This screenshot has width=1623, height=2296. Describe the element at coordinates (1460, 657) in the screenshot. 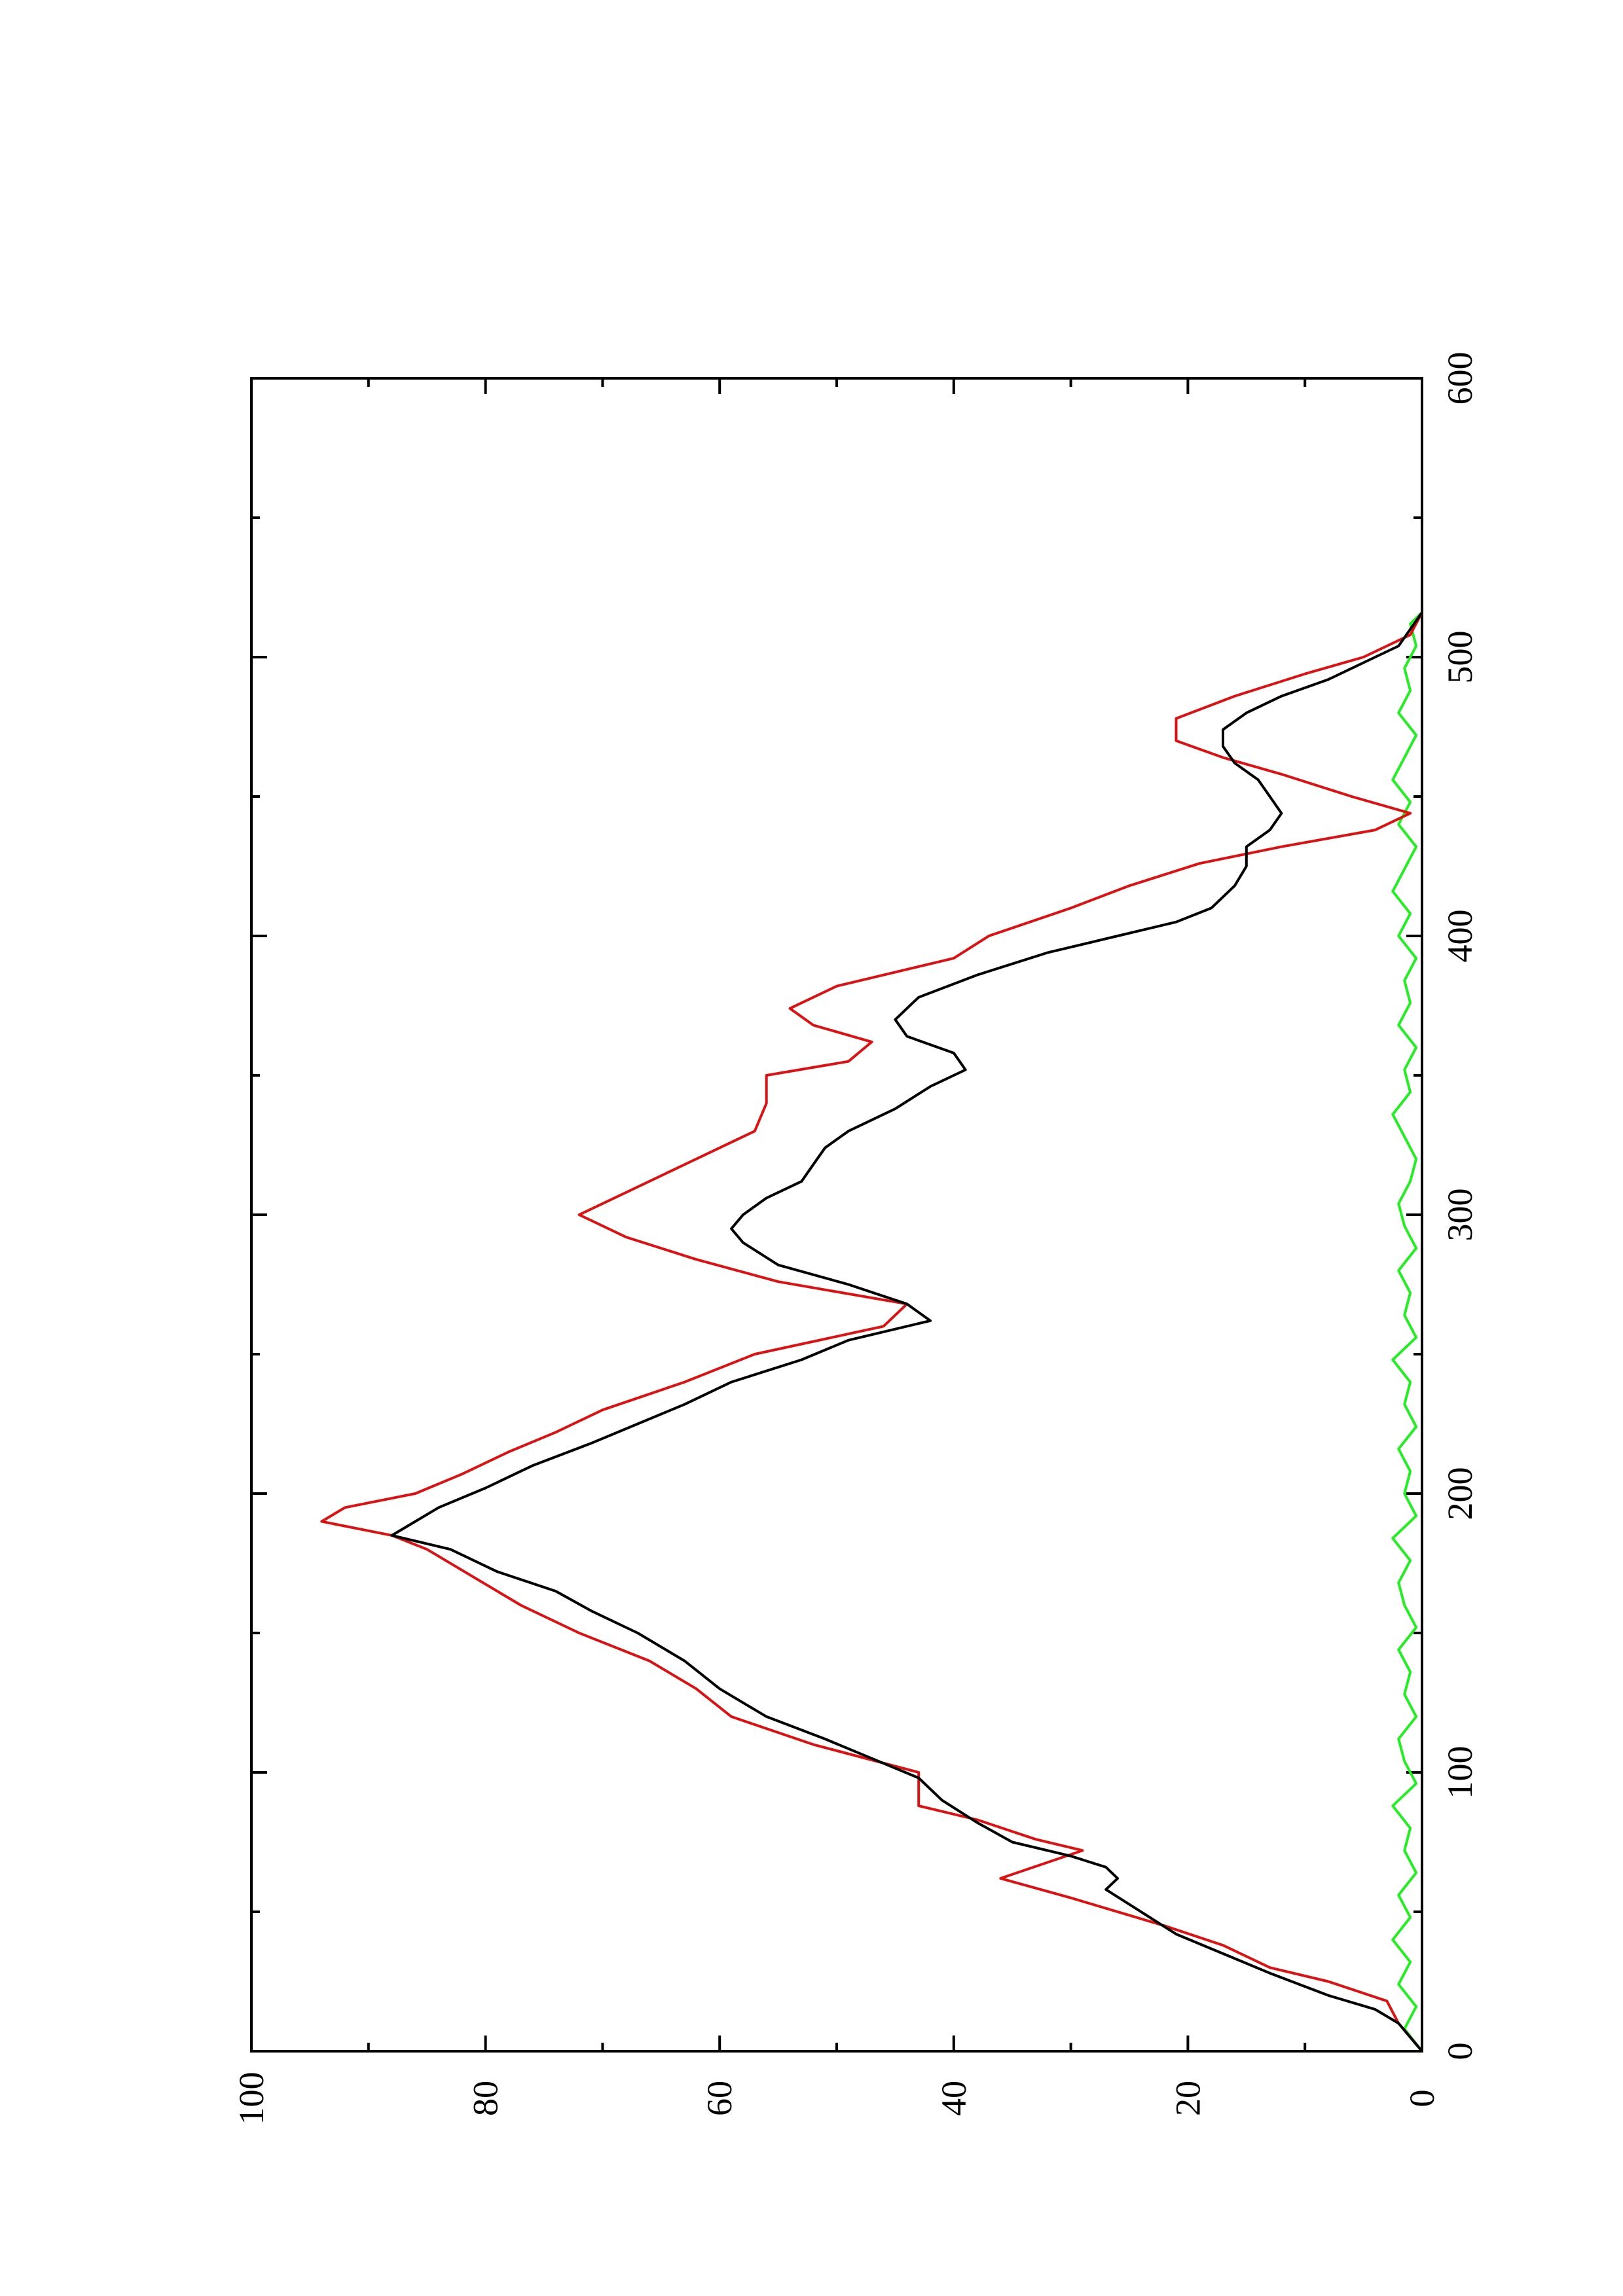

I see `x-tick-label: 500` at that location.